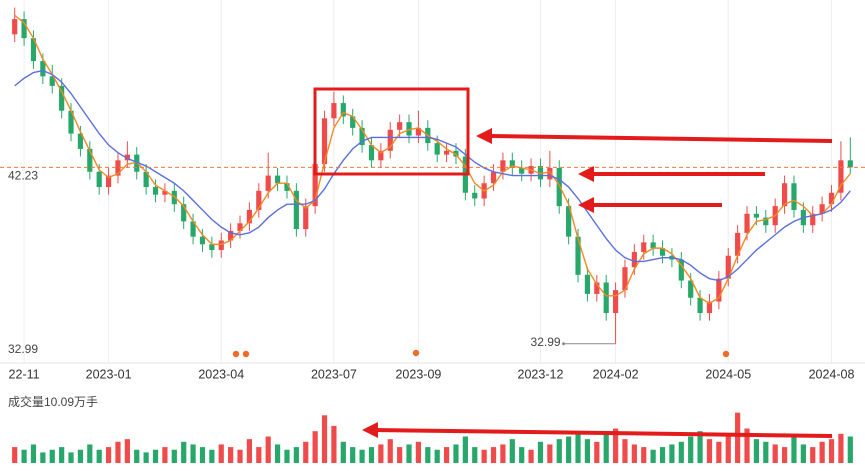 The width and height of the screenshot is (865, 471). What do you see at coordinates (832, 374) in the screenshot?
I see `x-tick-label: 2024-08` at bounding box center [832, 374].